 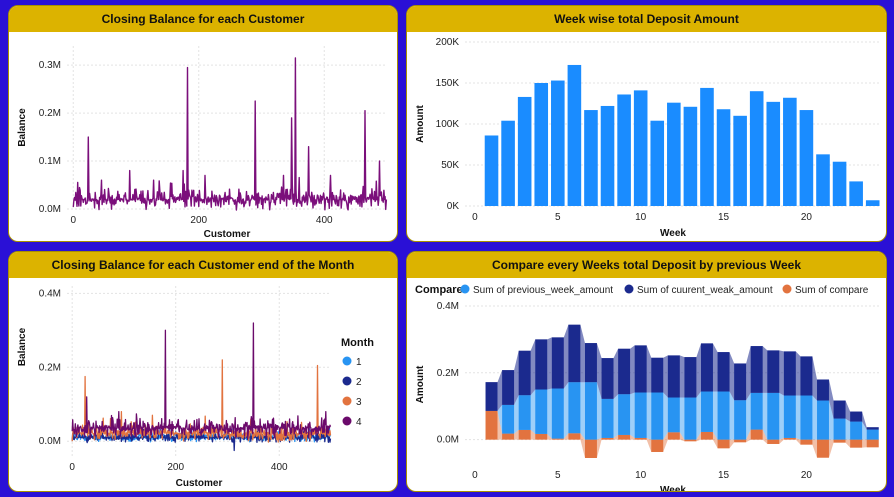 I want to click on y-tick-label: 50K, so click(x=450, y=165).